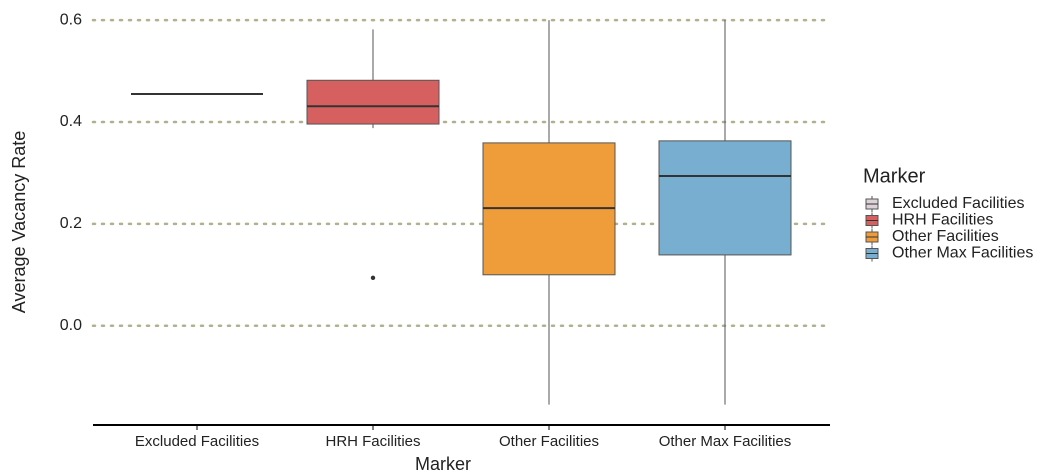 The image size is (1047, 475). I want to click on y-tick-label: 0.2, so click(71, 223).